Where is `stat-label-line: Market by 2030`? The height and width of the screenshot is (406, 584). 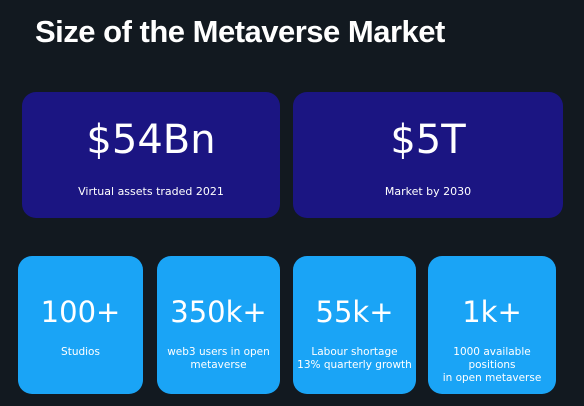 stat-label-line: Market by 2030 is located at coordinates (428, 191).